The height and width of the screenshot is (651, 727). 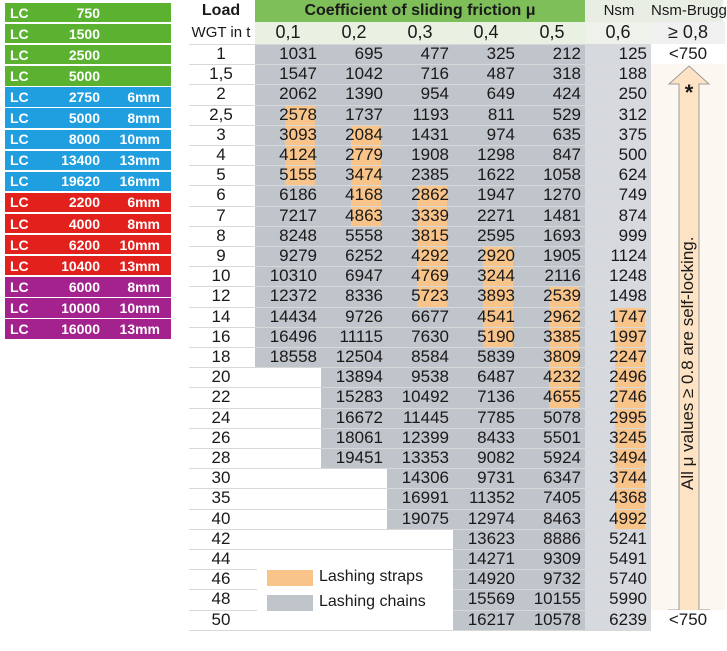 I want to click on value-cell: 999, so click(x=632, y=235).